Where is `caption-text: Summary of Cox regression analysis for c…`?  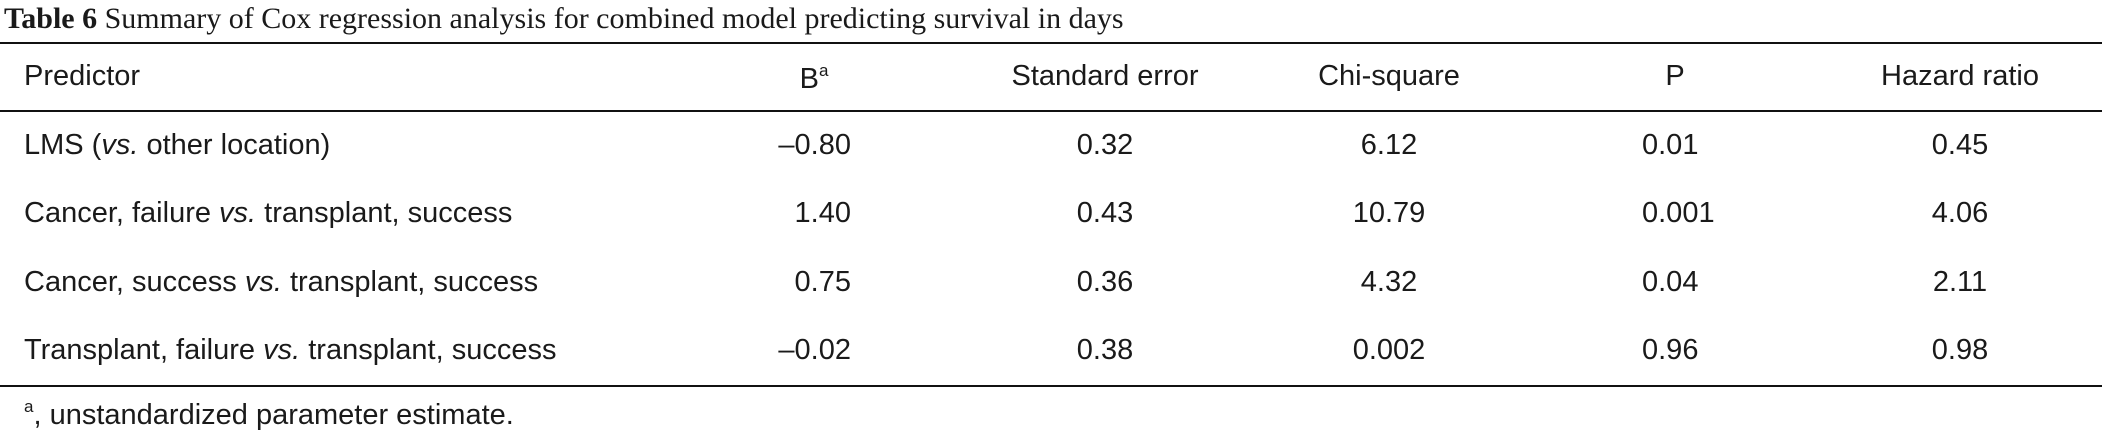 caption-text: Summary of Cox regression analysis for c… is located at coordinates (614, 18).